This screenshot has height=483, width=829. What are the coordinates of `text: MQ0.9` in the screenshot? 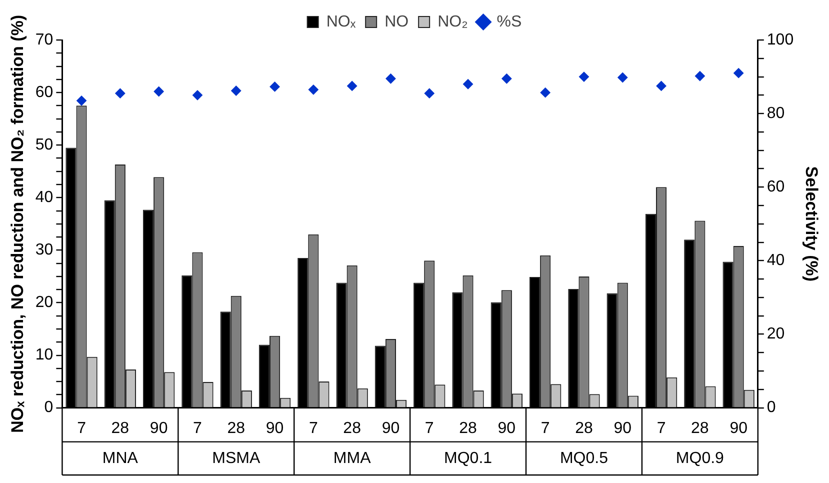 It's located at (700, 458).